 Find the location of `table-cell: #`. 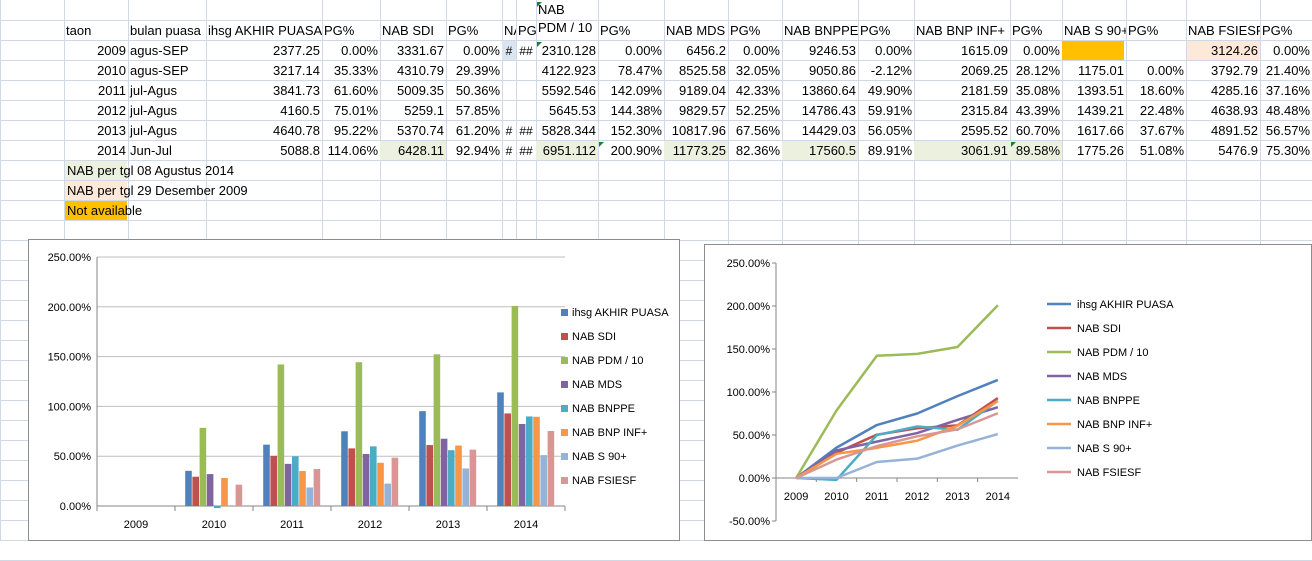

table-cell: # is located at coordinates (509, 51).